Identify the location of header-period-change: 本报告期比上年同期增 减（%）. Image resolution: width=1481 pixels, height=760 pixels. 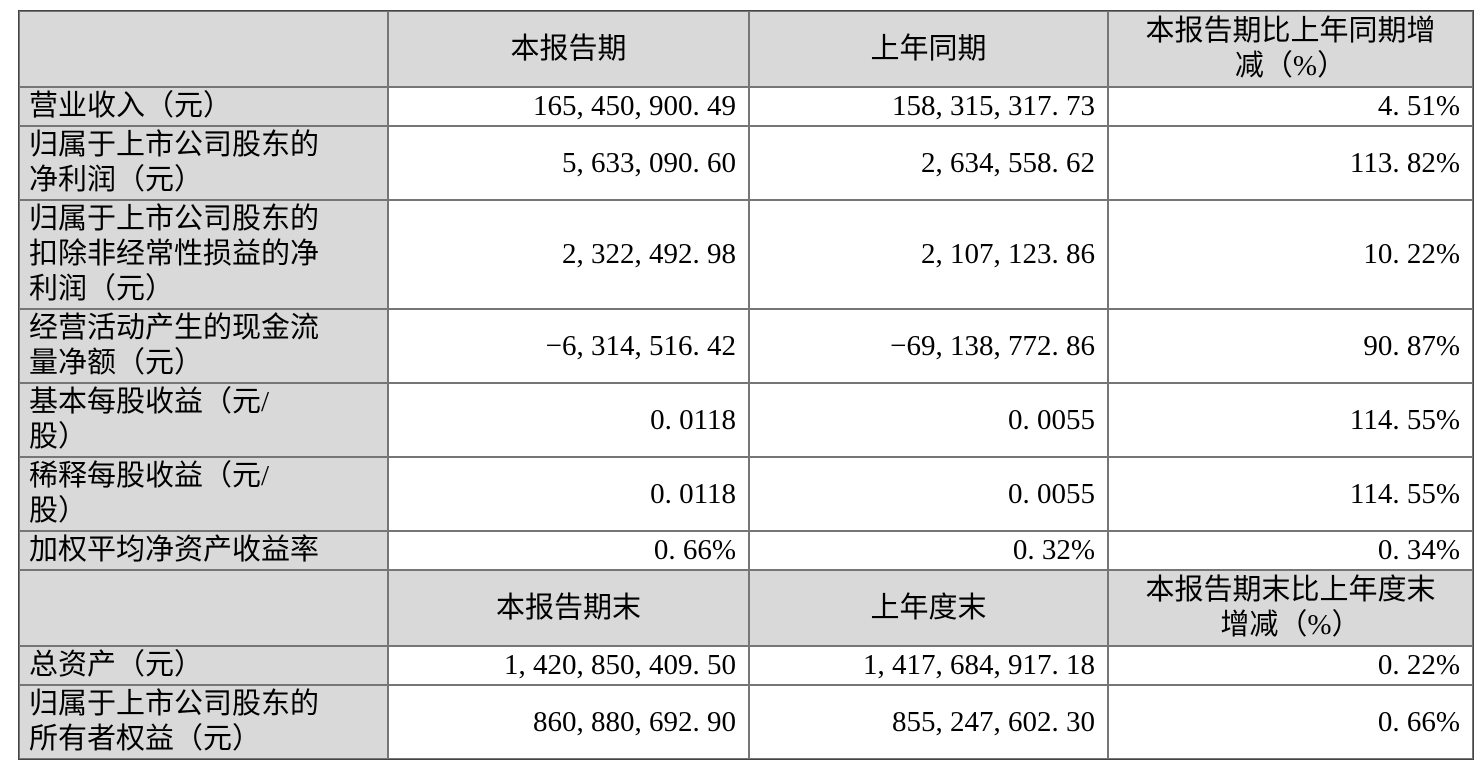
(1290, 49).